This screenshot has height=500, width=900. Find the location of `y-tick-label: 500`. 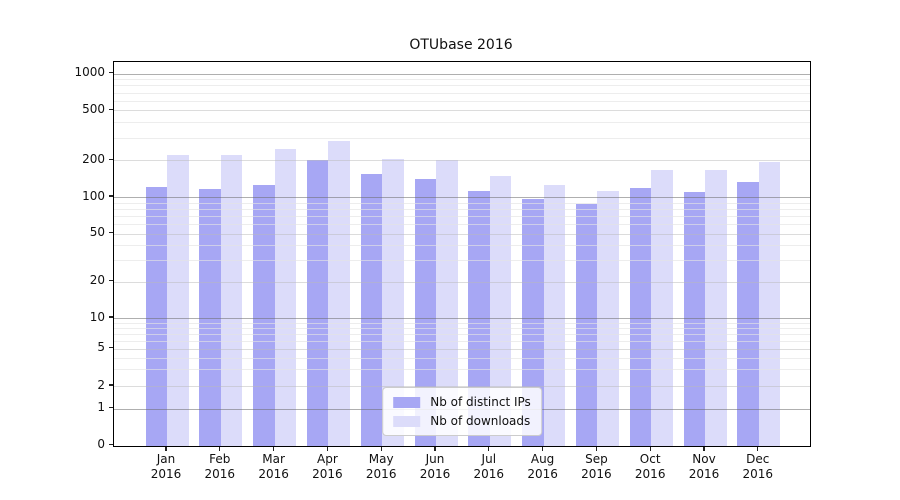

y-tick-label: 500 is located at coordinates (93, 108).